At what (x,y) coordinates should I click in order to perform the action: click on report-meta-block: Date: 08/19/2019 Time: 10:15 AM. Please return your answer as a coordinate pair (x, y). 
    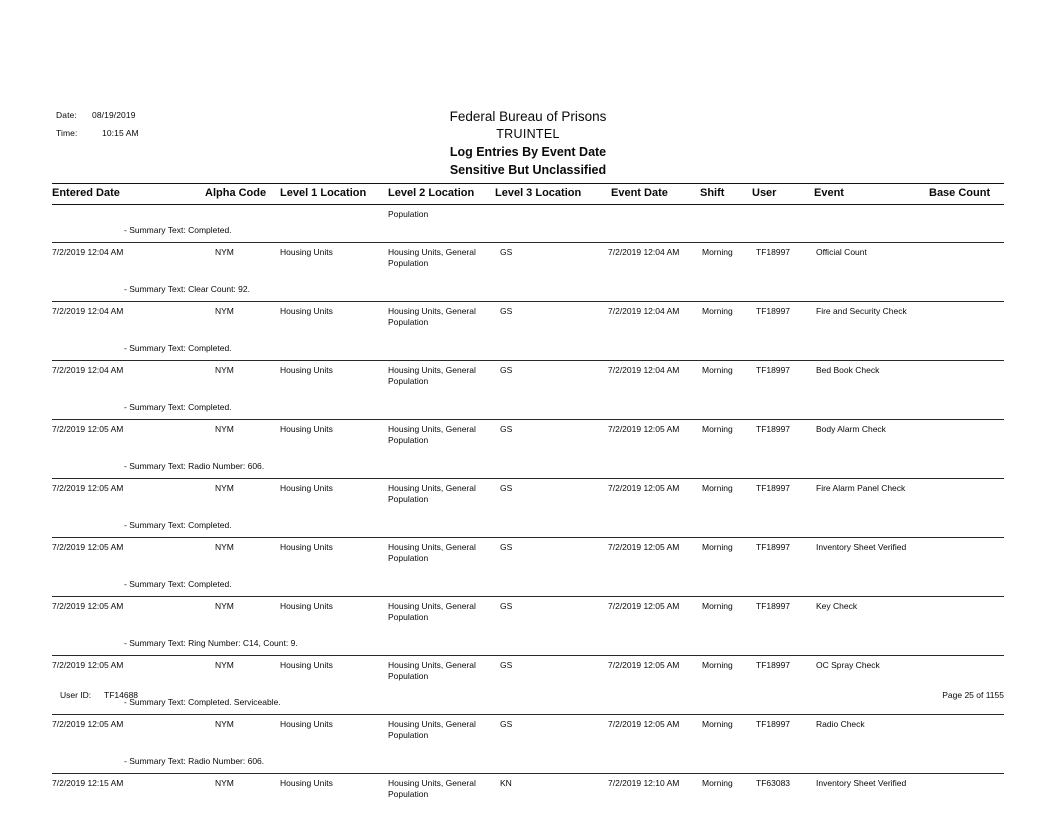
    Looking at the image, I should click on (114, 124).